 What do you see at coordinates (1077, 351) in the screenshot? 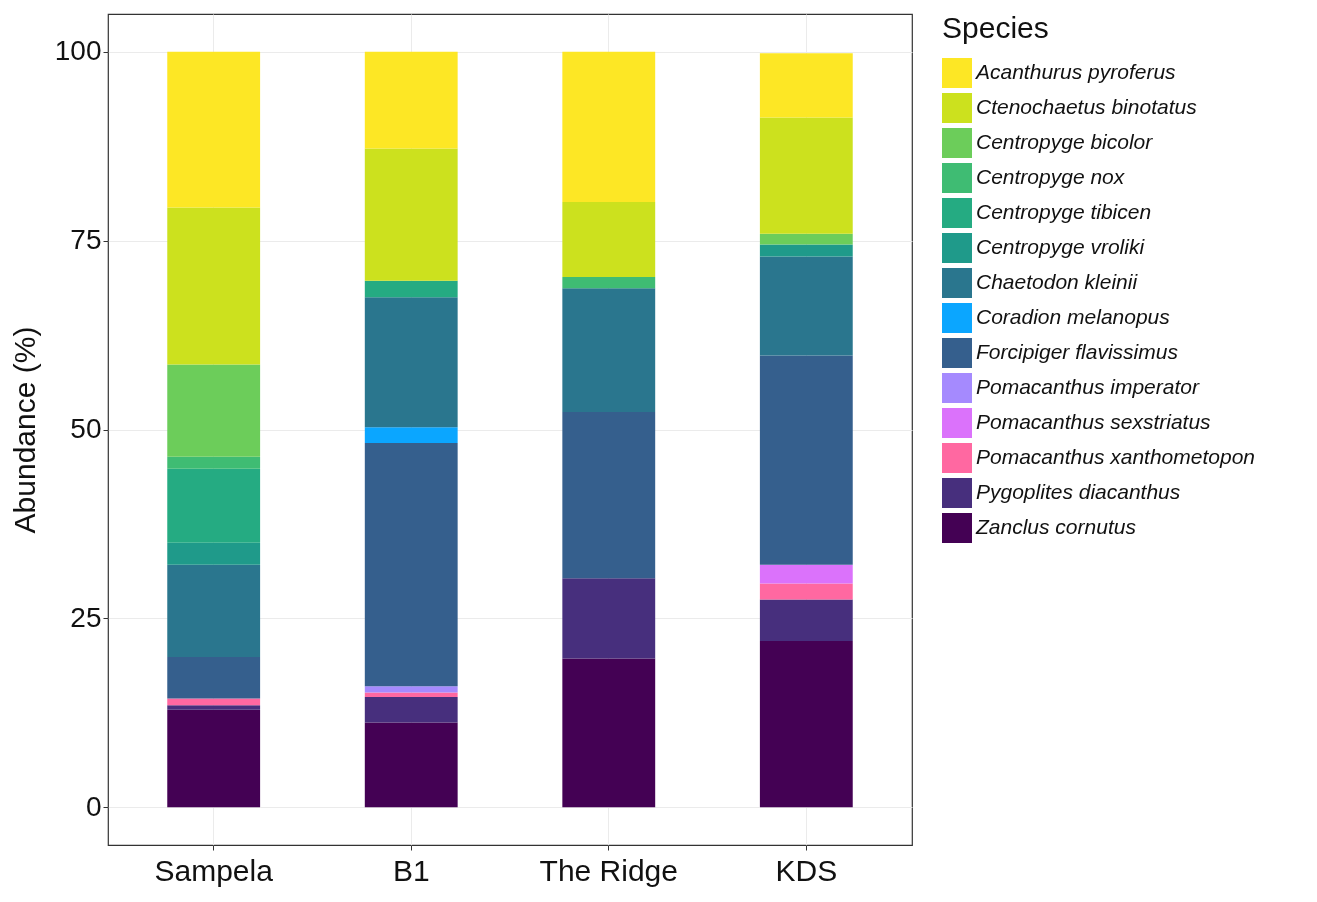
I see `legend-label: Forcipiger flavissimus` at bounding box center [1077, 351].